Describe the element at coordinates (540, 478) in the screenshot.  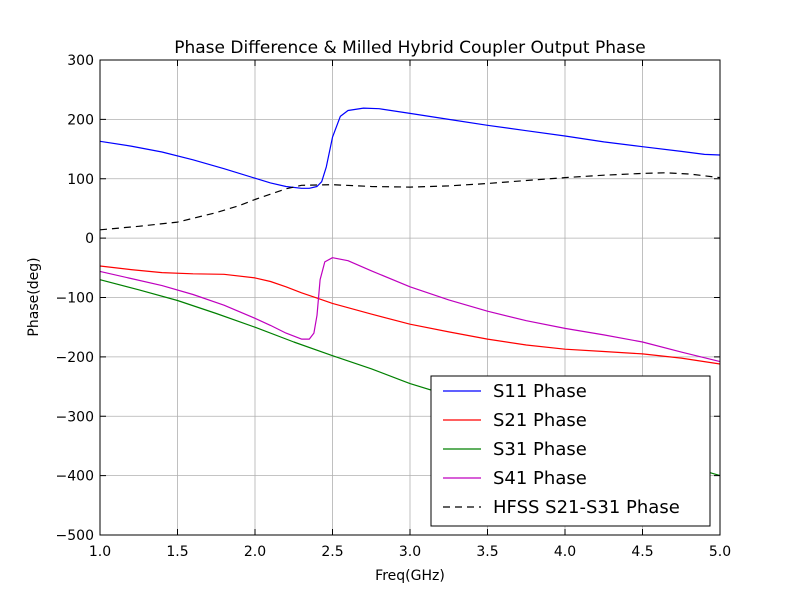
I see `legend-label: S41 Phase` at that location.